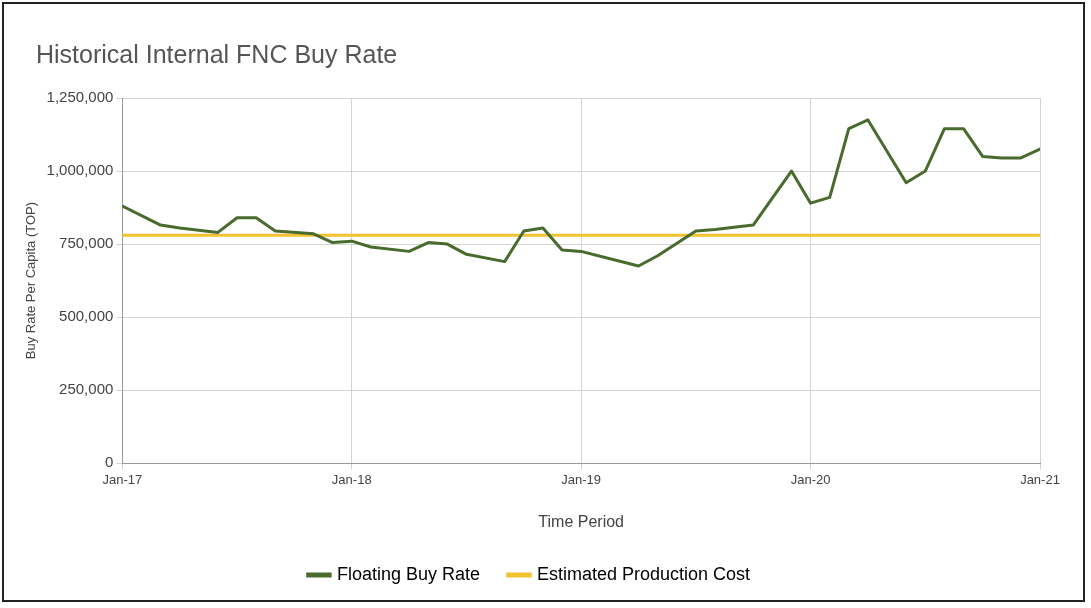 This screenshot has width=1091, height=608. Describe the element at coordinates (109, 462) in the screenshot. I see `y-tick-label: 0` at that location.